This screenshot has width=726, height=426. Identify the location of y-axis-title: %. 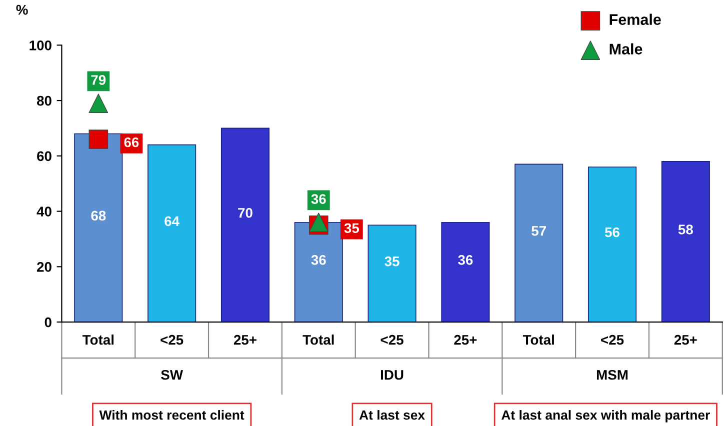
(22, 9).